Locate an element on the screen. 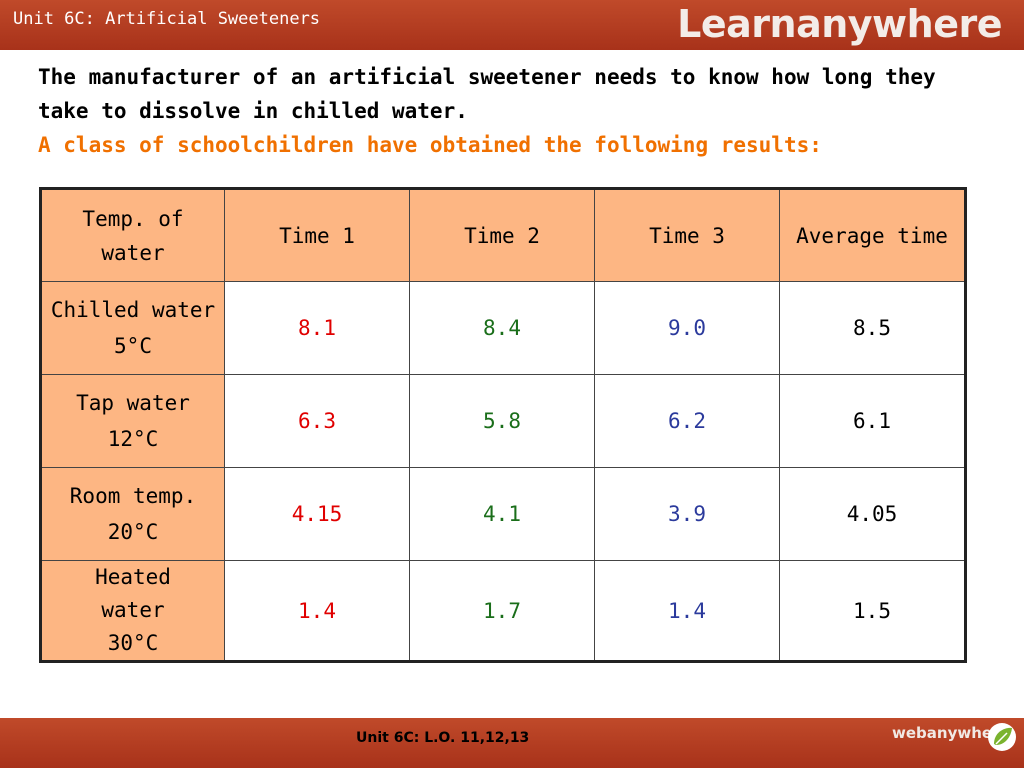 This screenshot has height=768, width=1024. cell-average: 6.1 is located at coordinates (872, 421).